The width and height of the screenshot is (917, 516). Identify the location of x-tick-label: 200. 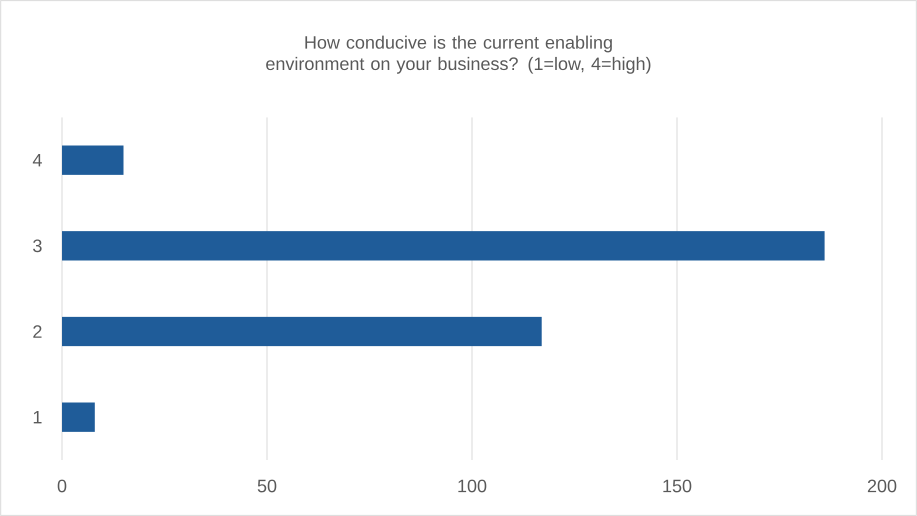
(882, 486).